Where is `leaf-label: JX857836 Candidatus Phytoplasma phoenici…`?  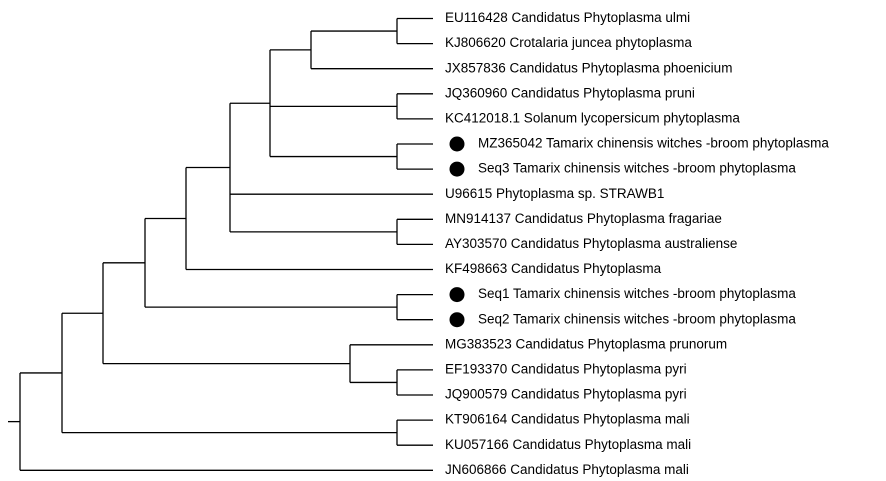 leaf-label: JX857836 Candidatus Phytoplasma phoenici… is located at coordinates (588, 67).